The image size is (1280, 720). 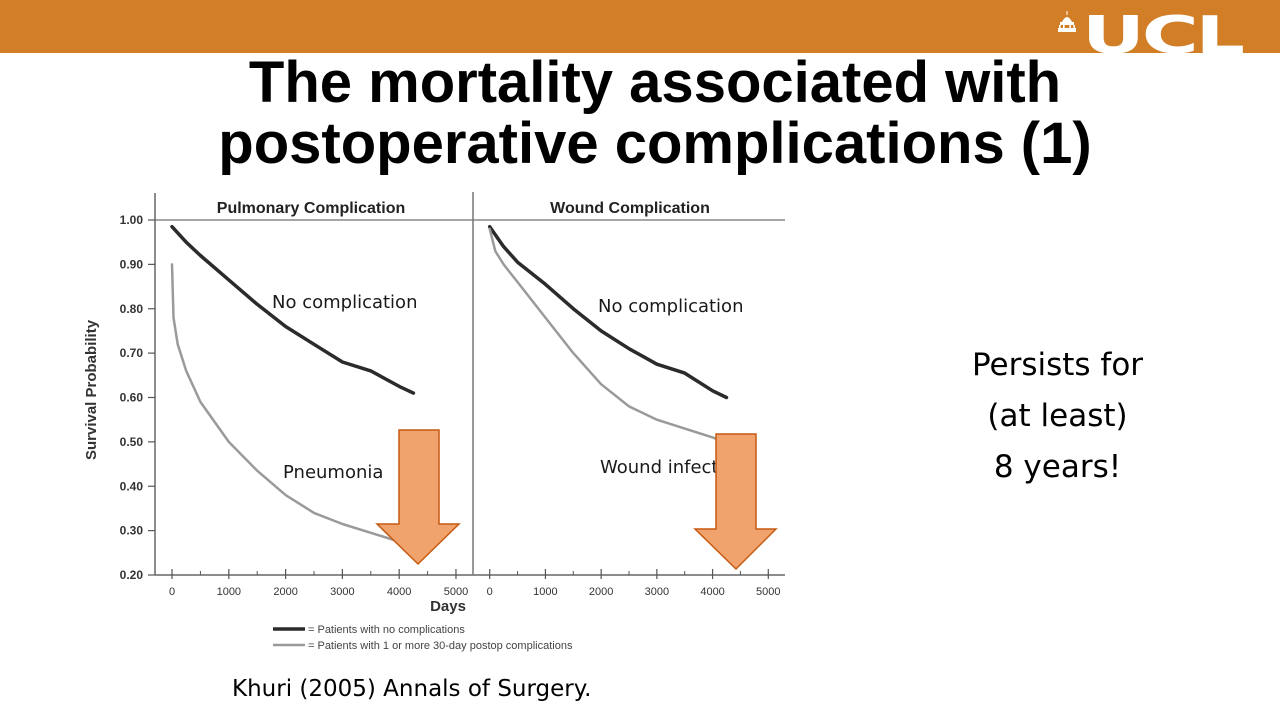 I want to click on y-tick-label: 0.40, so click(x=132, y=486).